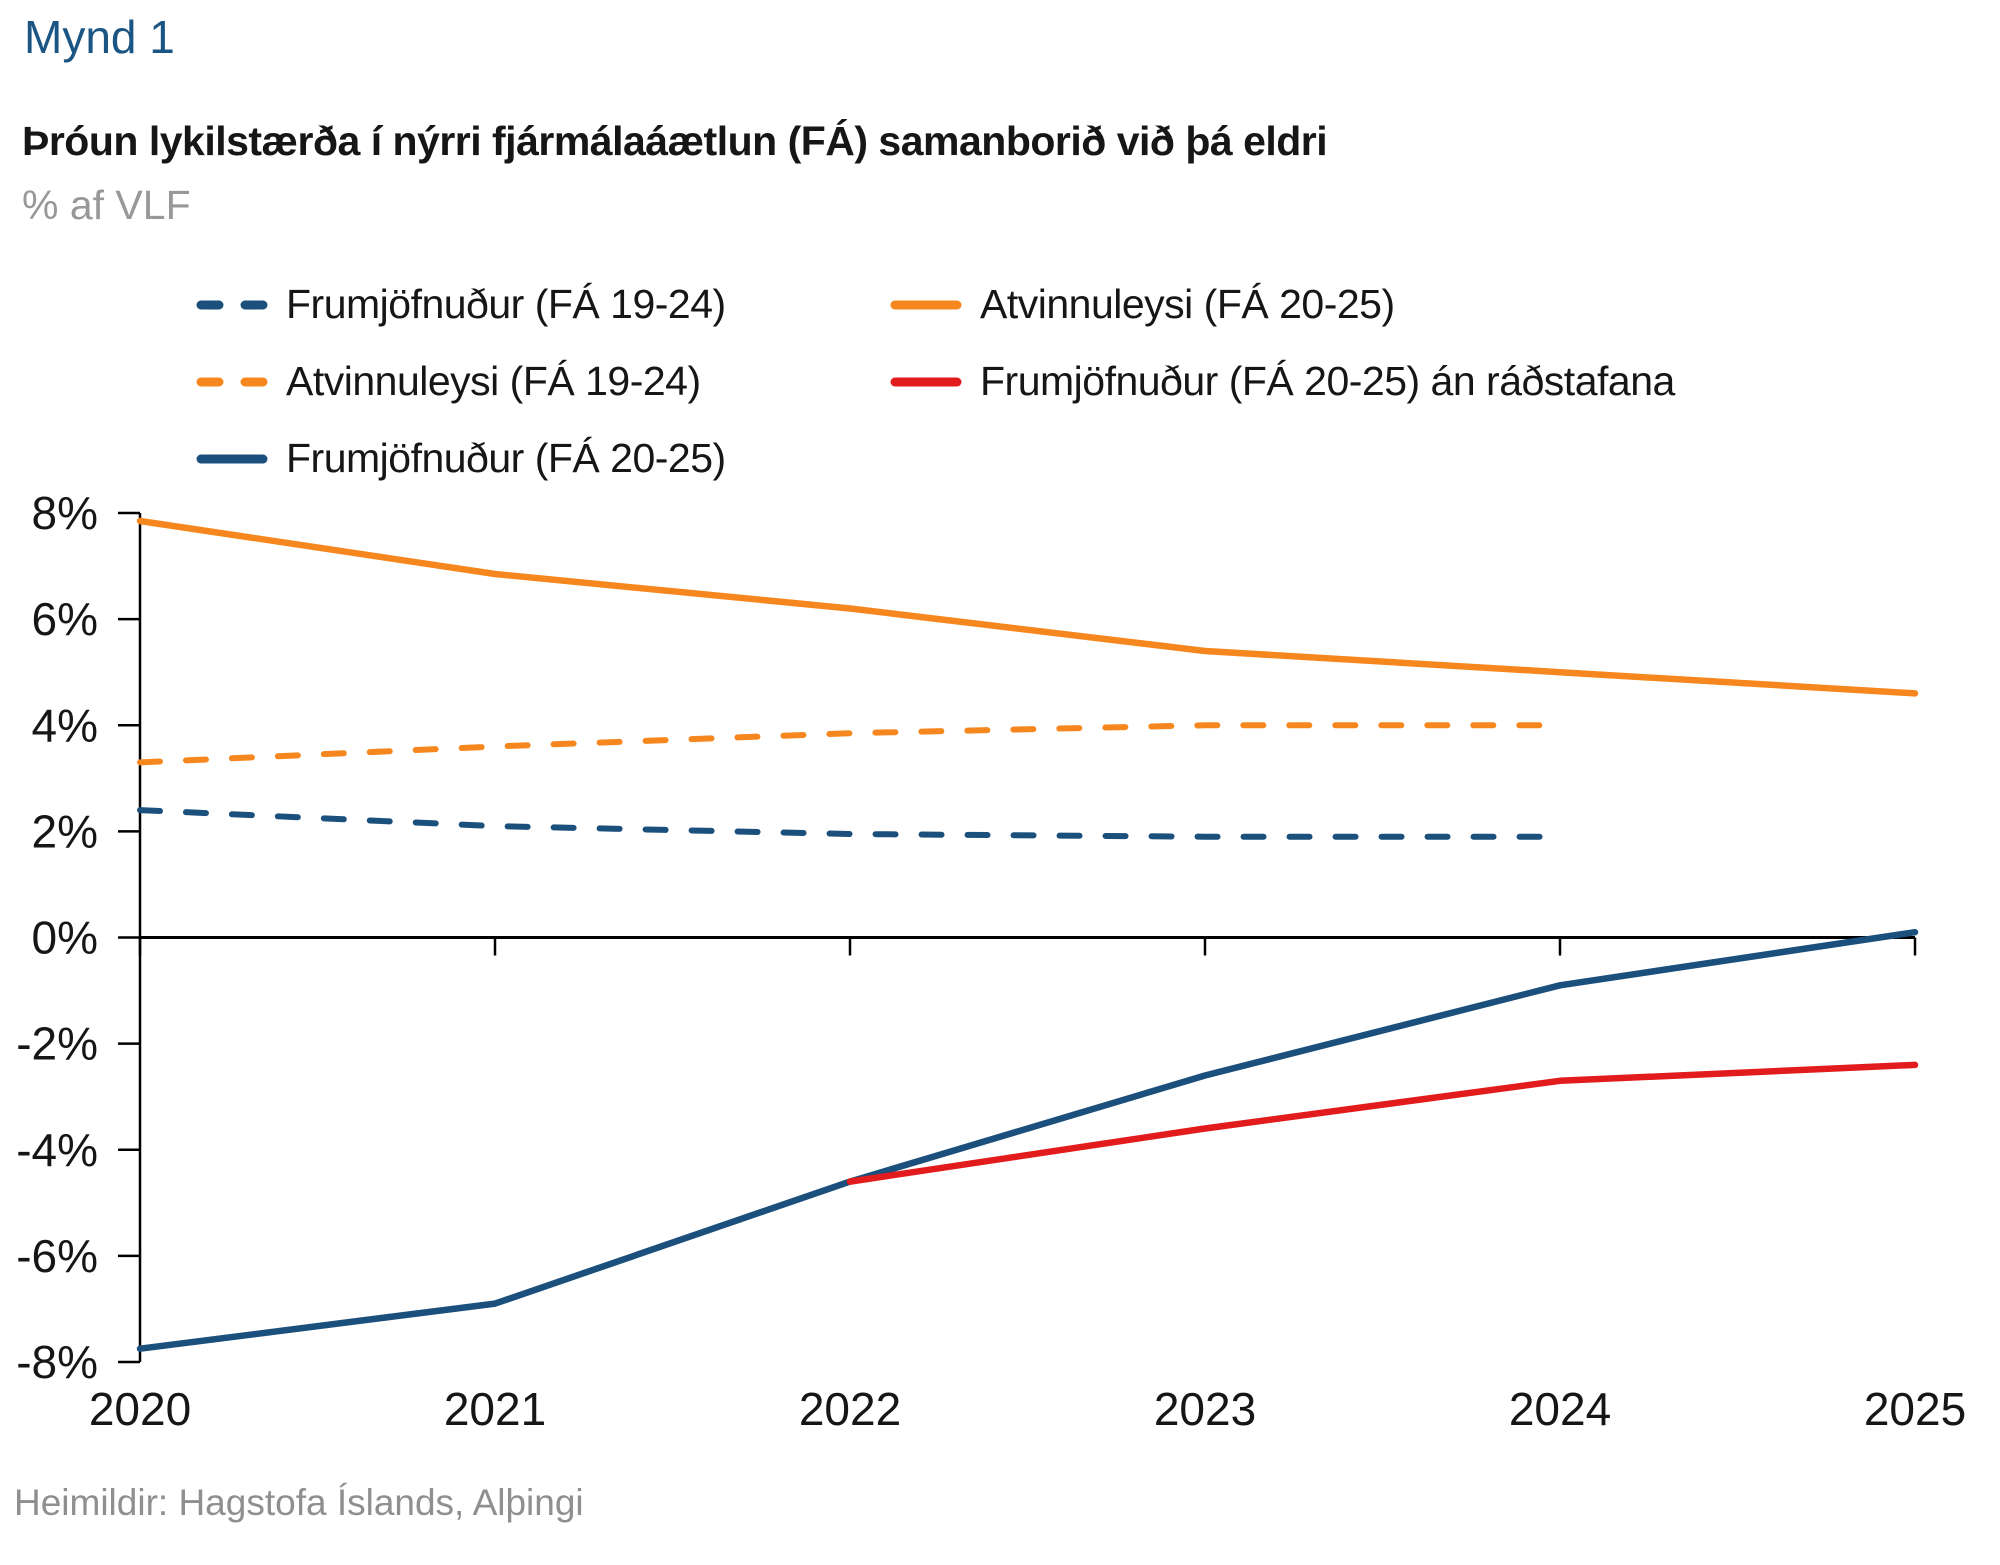 This screenshot has height=1565, width=2000. I want to click on x-tick-label: 2024, so click(1560, 1409).